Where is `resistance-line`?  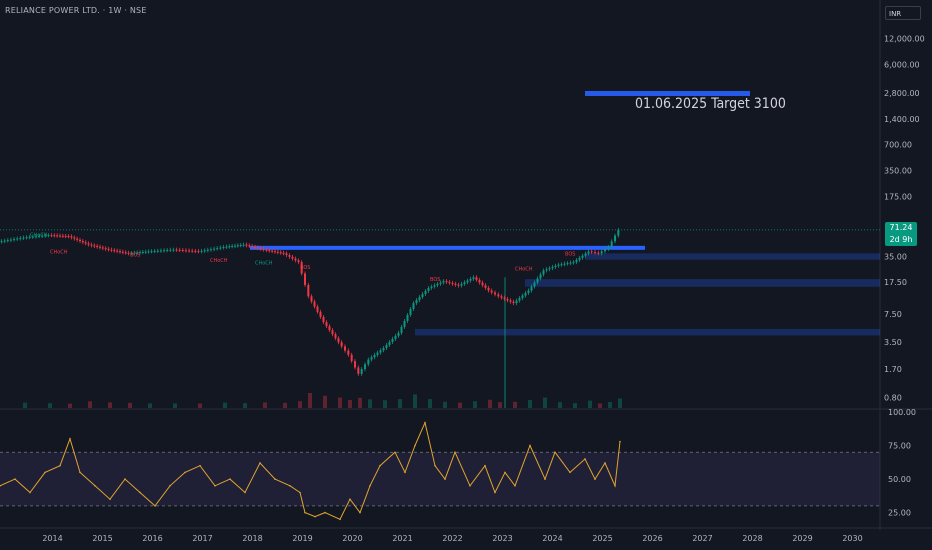 resistance-line is located at coordinates (447, 247).